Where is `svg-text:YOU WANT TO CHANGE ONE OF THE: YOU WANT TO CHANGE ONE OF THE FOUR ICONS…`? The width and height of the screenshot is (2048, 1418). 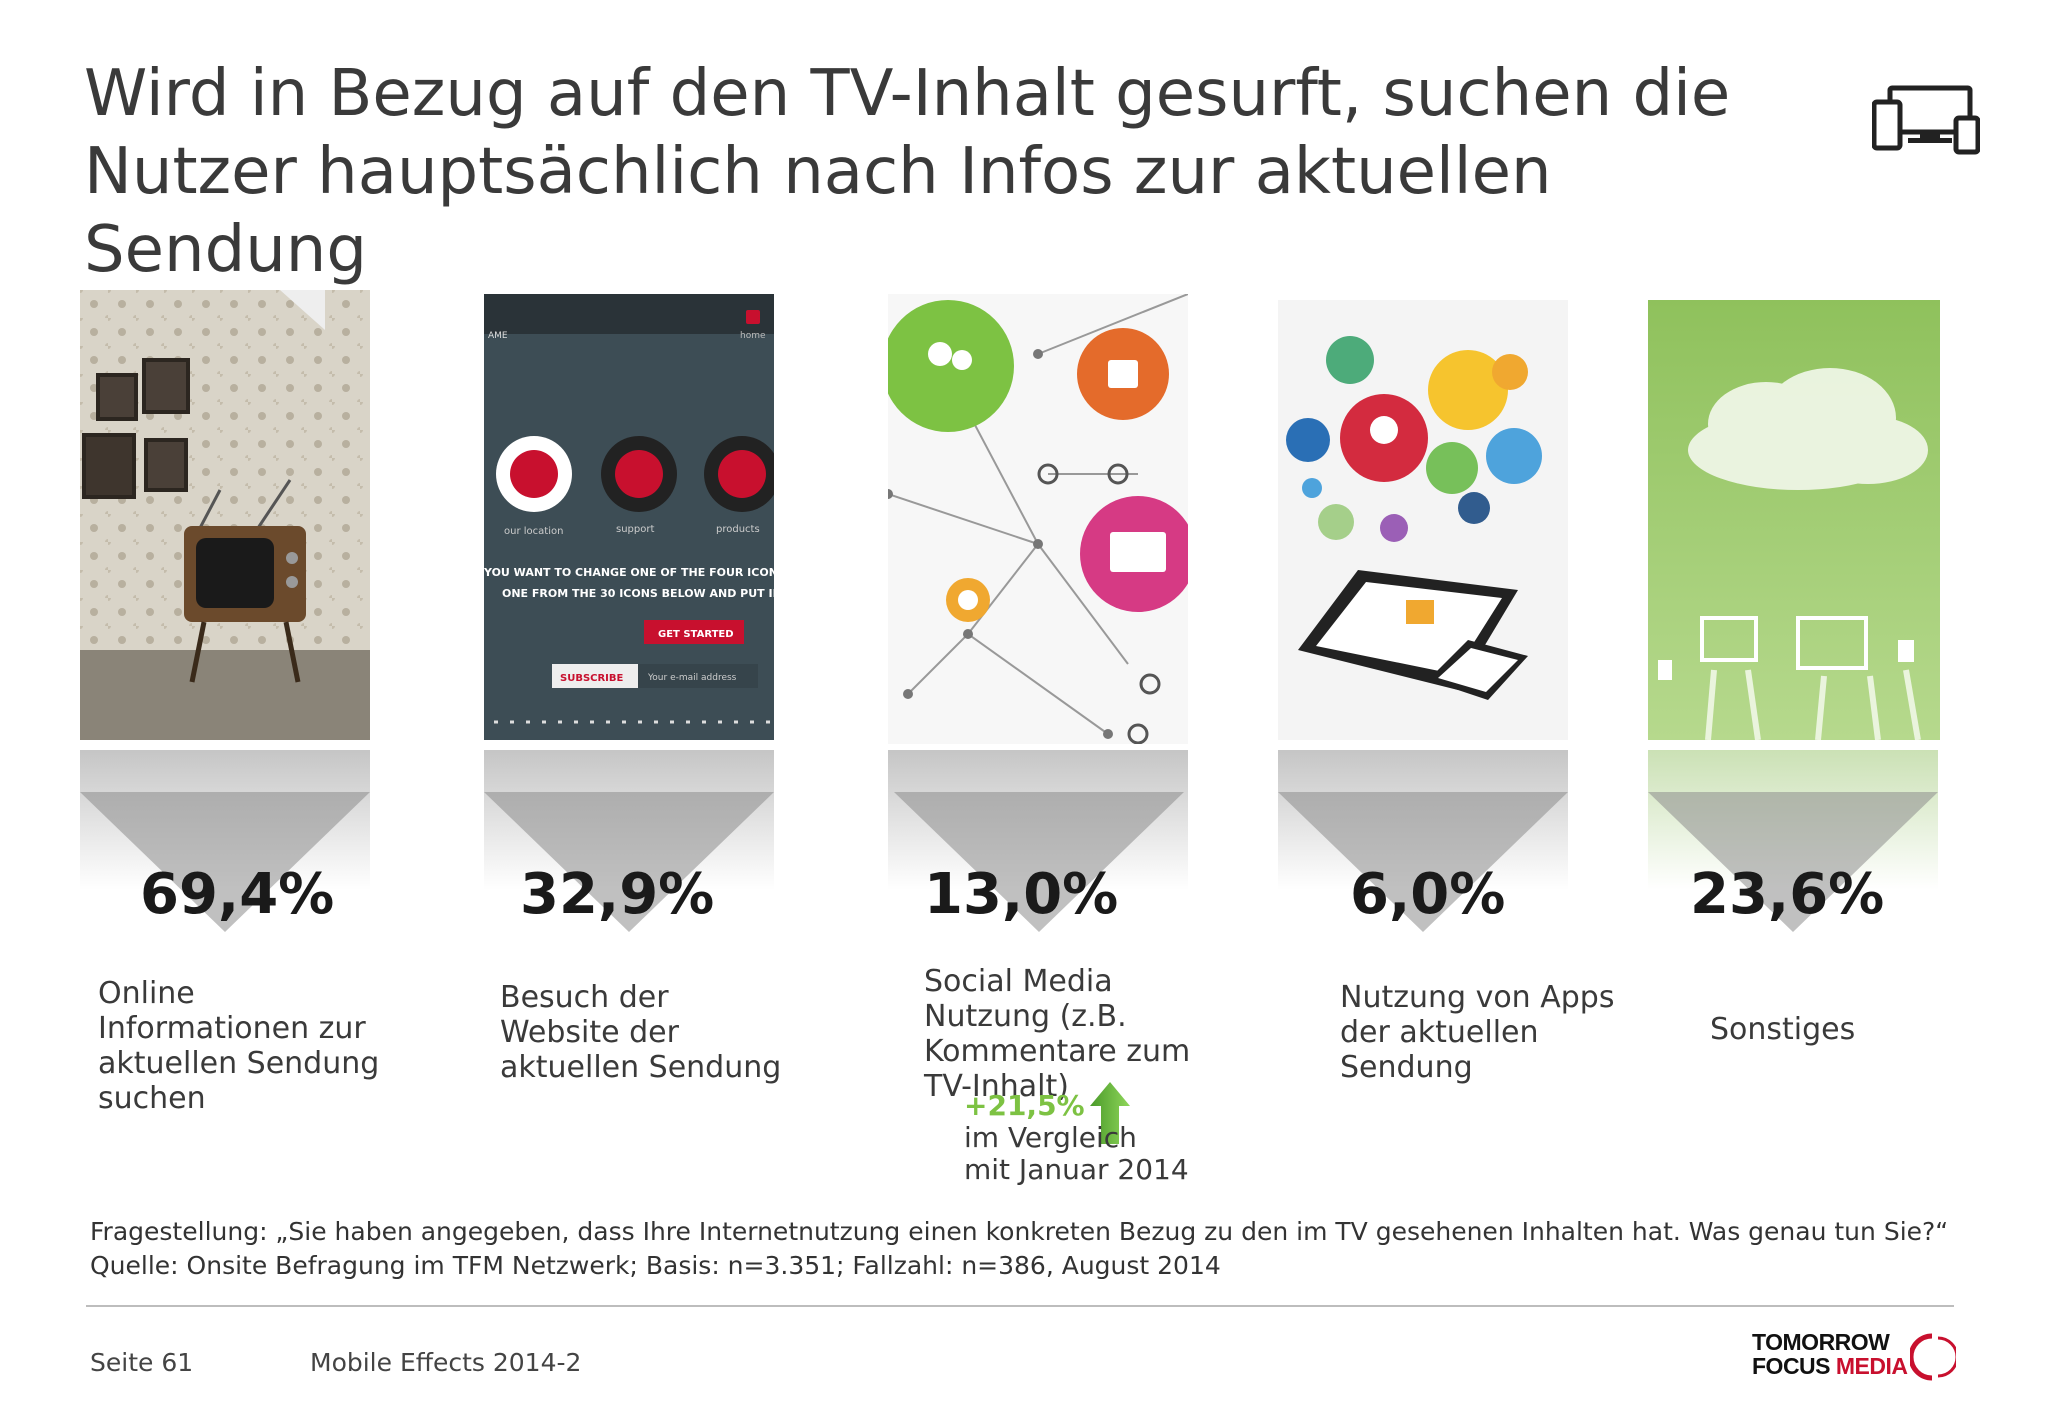
svg-text:YOU WANT TO CHANGE ONE OF THE: YOU WANT TO CHANGE ONE OF THE FOUR ICONS… is located at coordinates (629, 572).